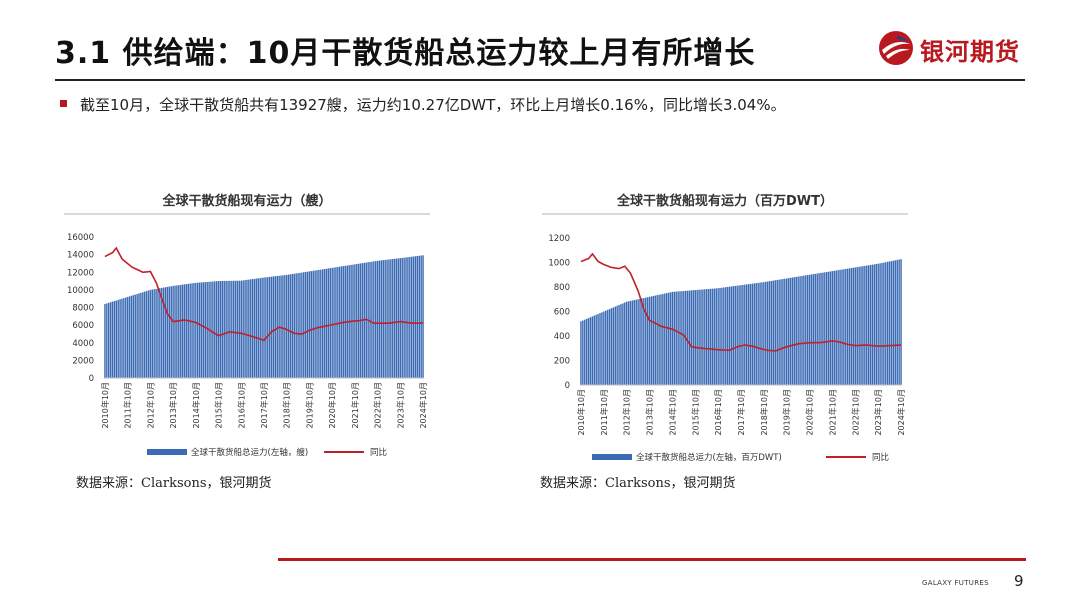 The image size is (1080, 608). I want to click on x-axis-tick-label: 2017年10月, so click(741, 412).